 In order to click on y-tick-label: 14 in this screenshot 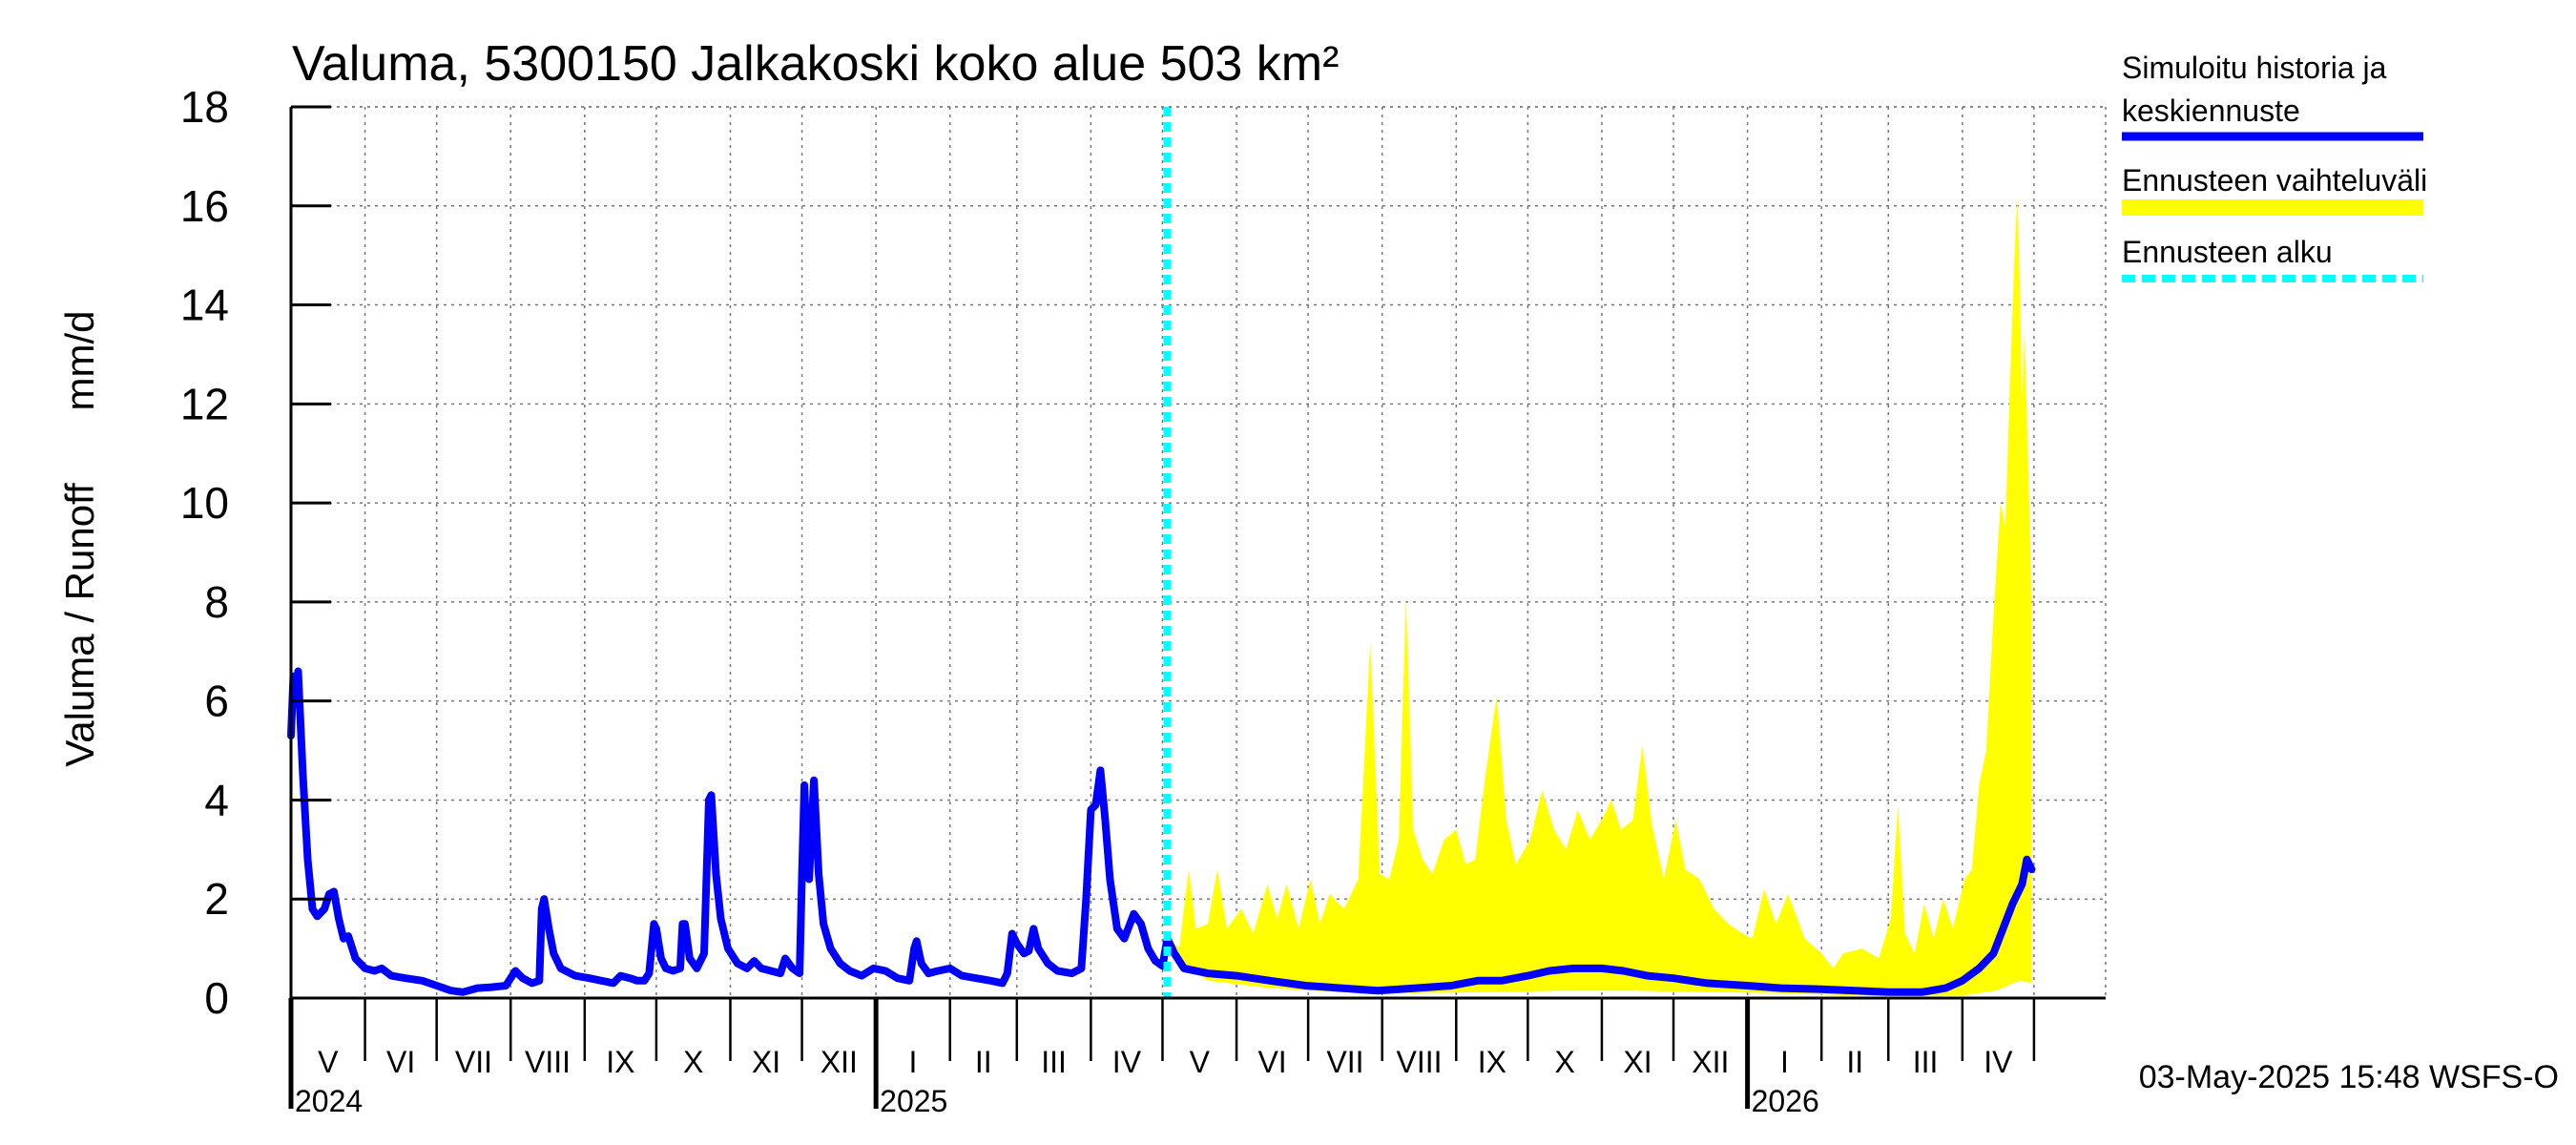, I will do `click(204, 305)`.